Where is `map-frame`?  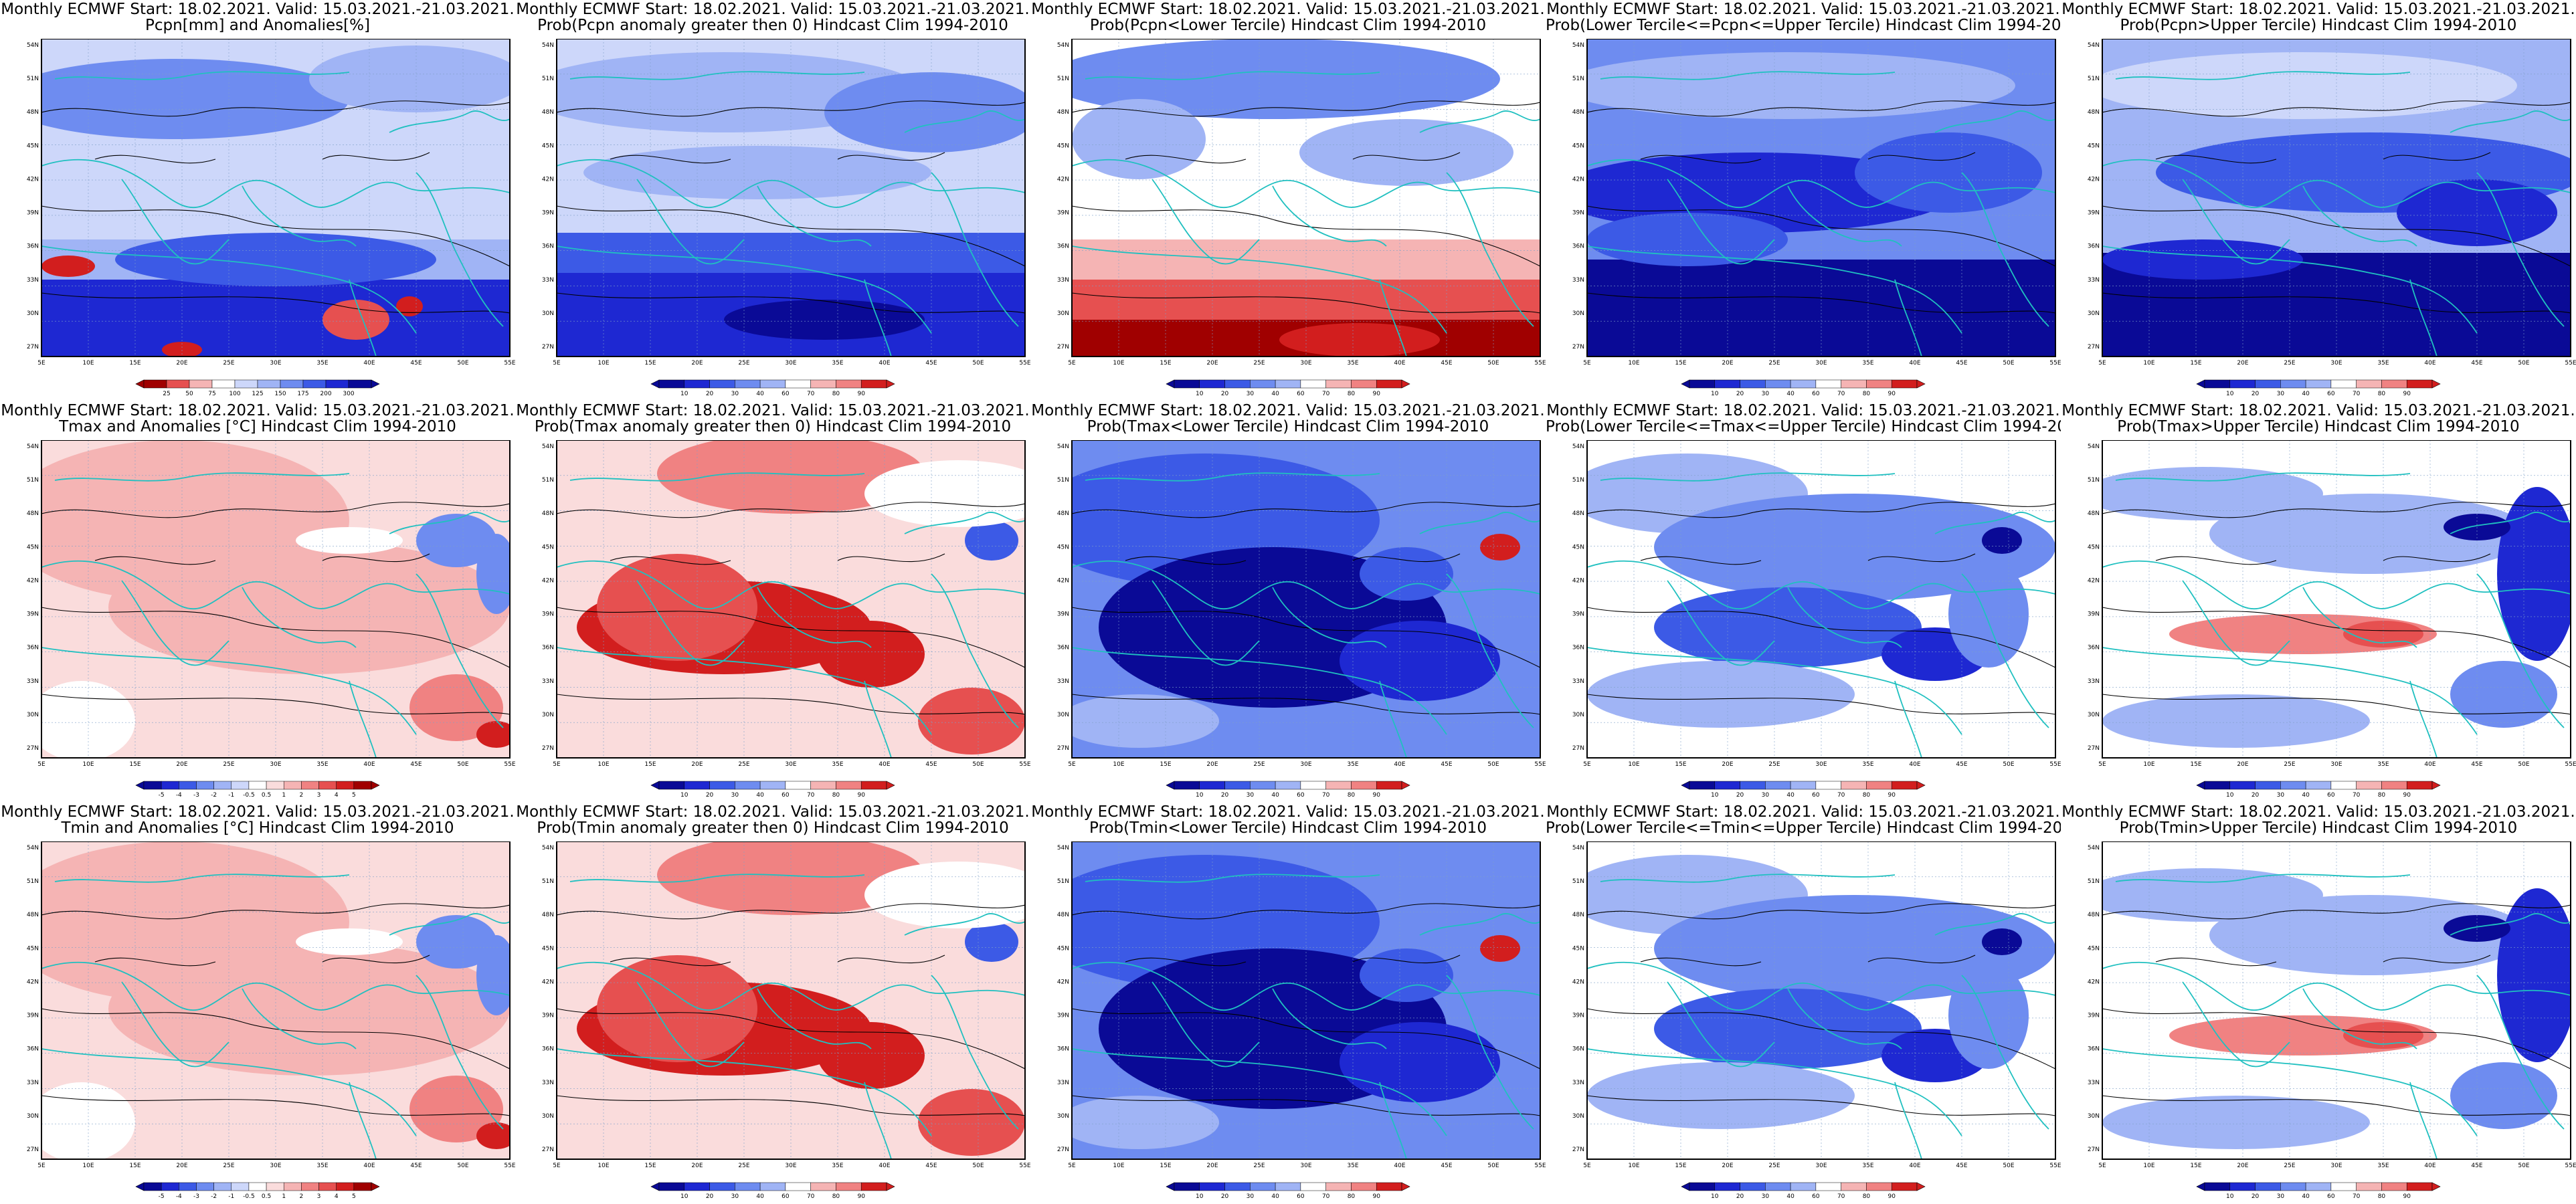
map-frame is located at coordinates (276, 599).